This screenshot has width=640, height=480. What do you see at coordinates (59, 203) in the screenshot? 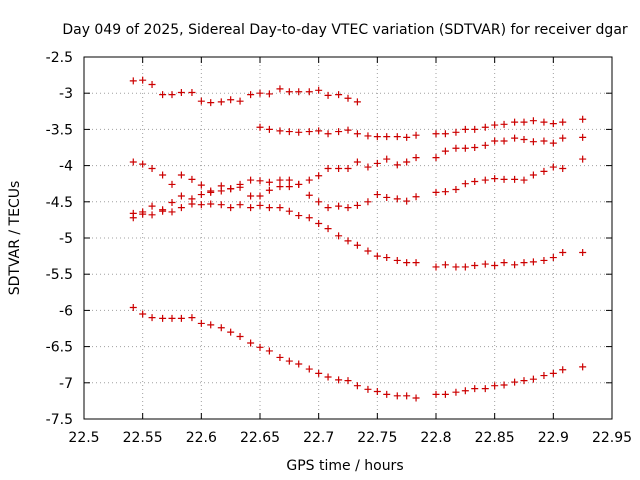
I see `y-tick-label: -4.5` at bounding box center [59, 203].